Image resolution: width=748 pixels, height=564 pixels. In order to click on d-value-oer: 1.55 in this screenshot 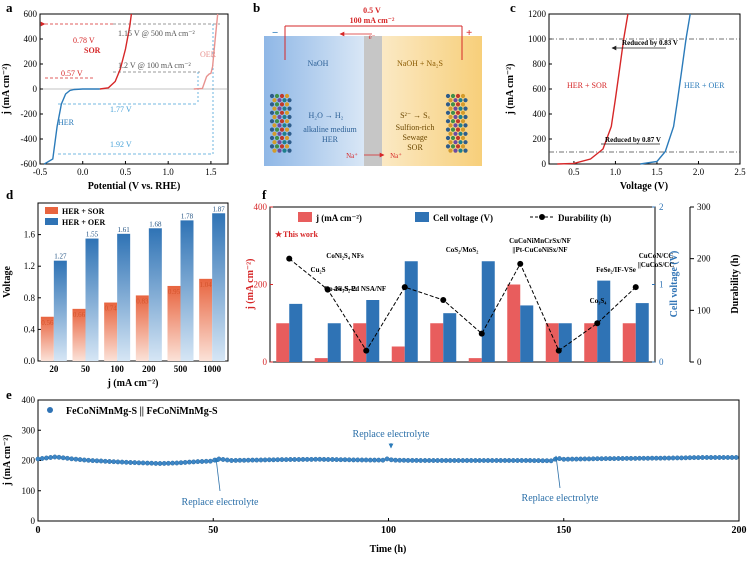, I will do `click(92, 235)`.